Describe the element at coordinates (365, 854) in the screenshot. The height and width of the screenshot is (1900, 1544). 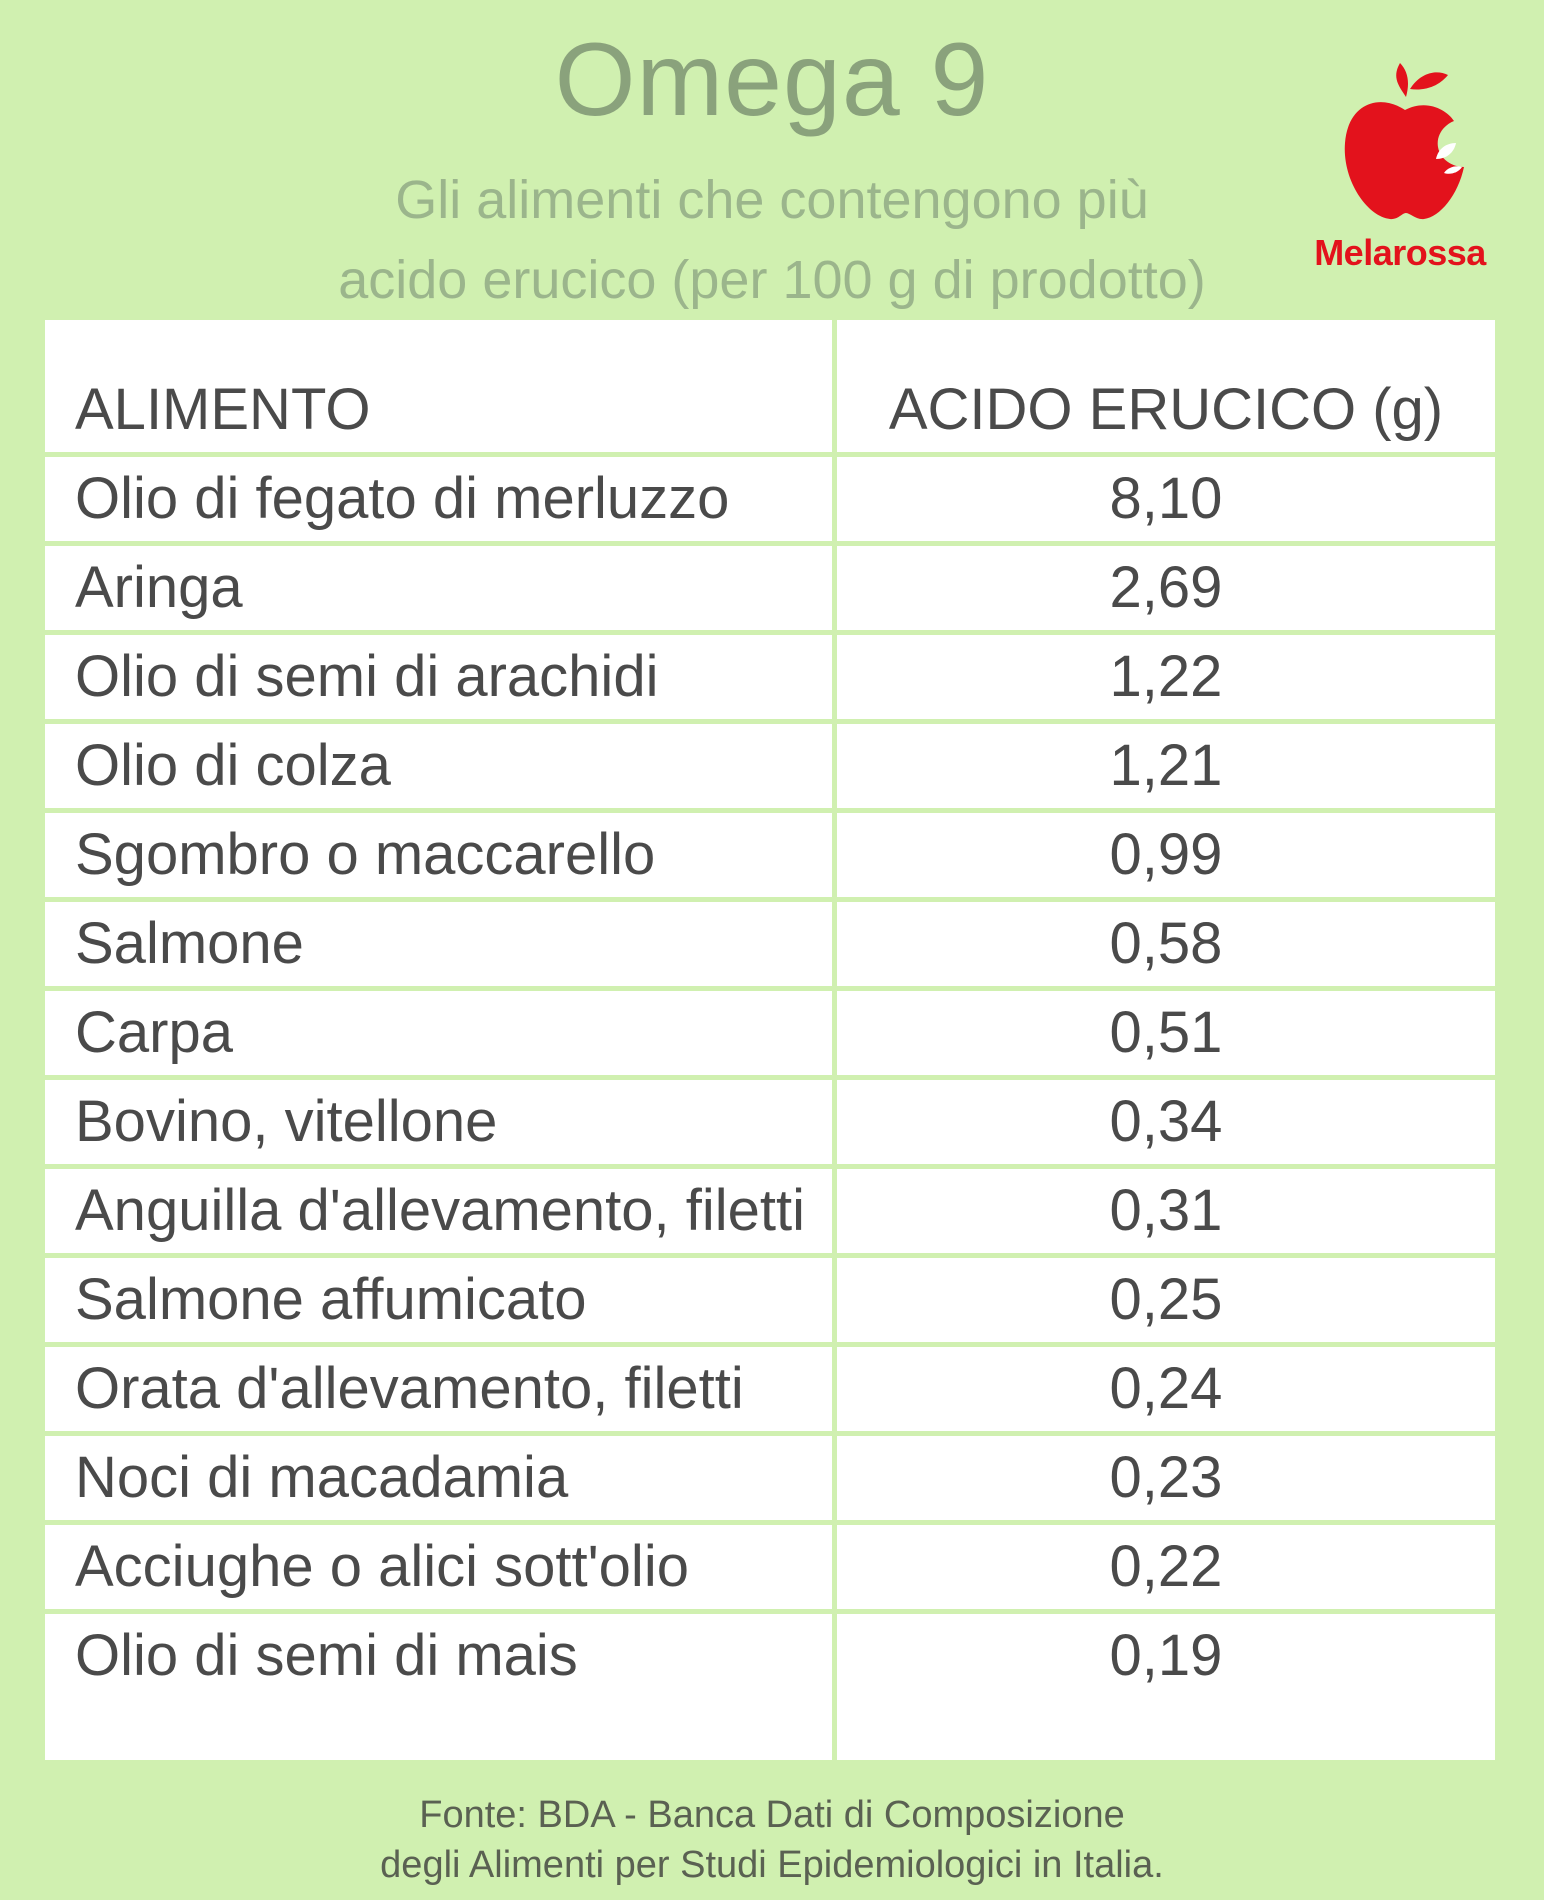
I see `food-name: Sgombro o maccarello` at that location.